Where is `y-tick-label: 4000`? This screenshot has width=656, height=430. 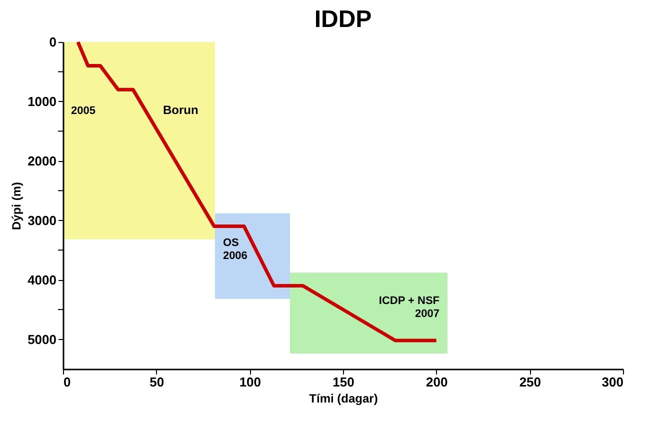 y-tick-label: 4000 is located at coordinates (42, 280).